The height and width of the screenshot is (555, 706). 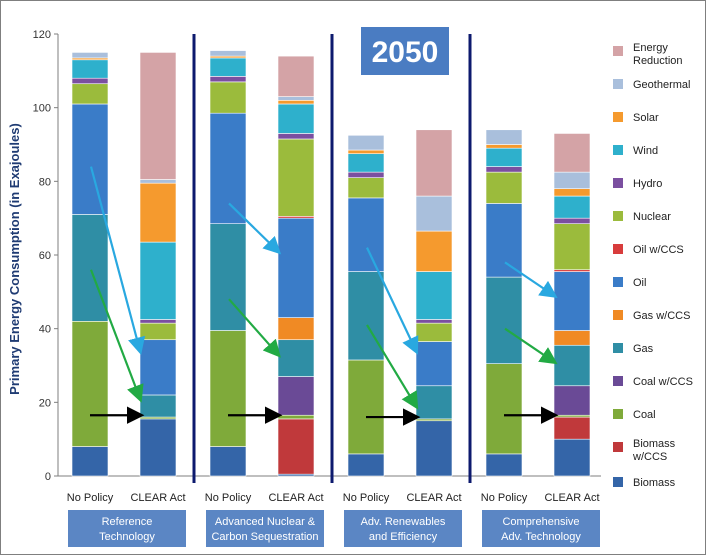 I want to click on legend-label-line2: w/CCS, so click(x=649, y=457).